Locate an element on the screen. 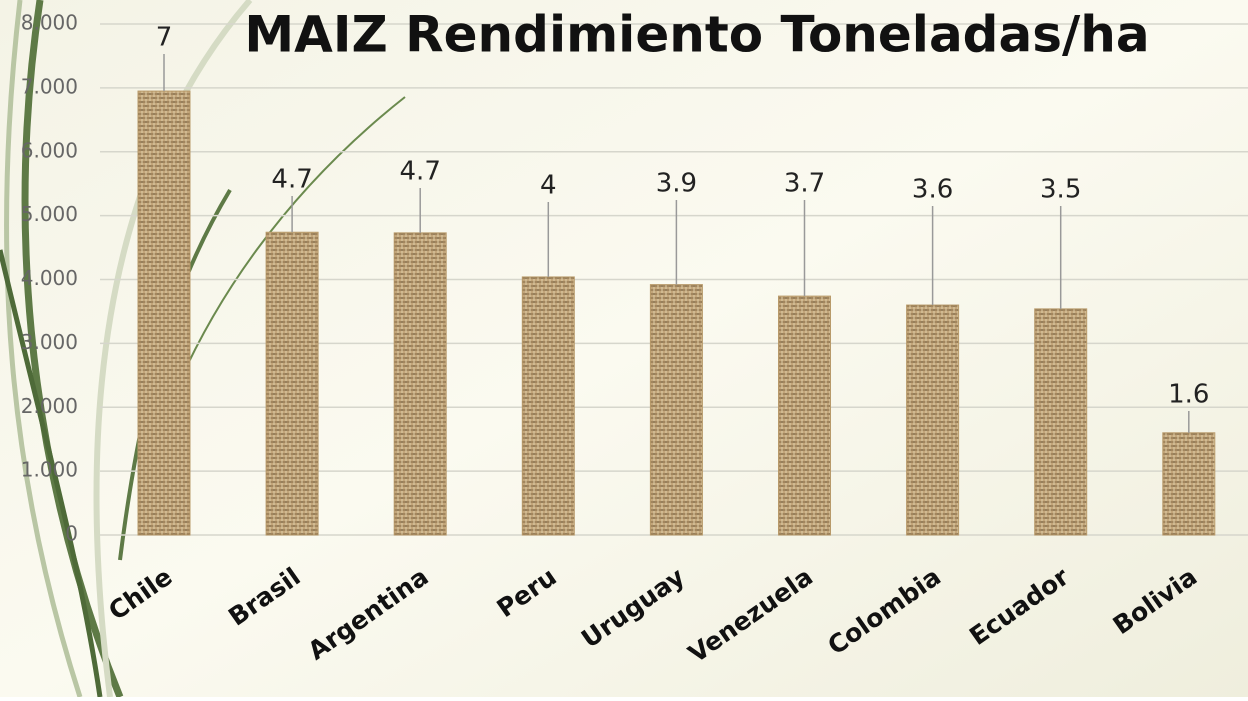 This screenshot has width=1248, height=701. data-label: 4 is located at coordinates (548, 186).